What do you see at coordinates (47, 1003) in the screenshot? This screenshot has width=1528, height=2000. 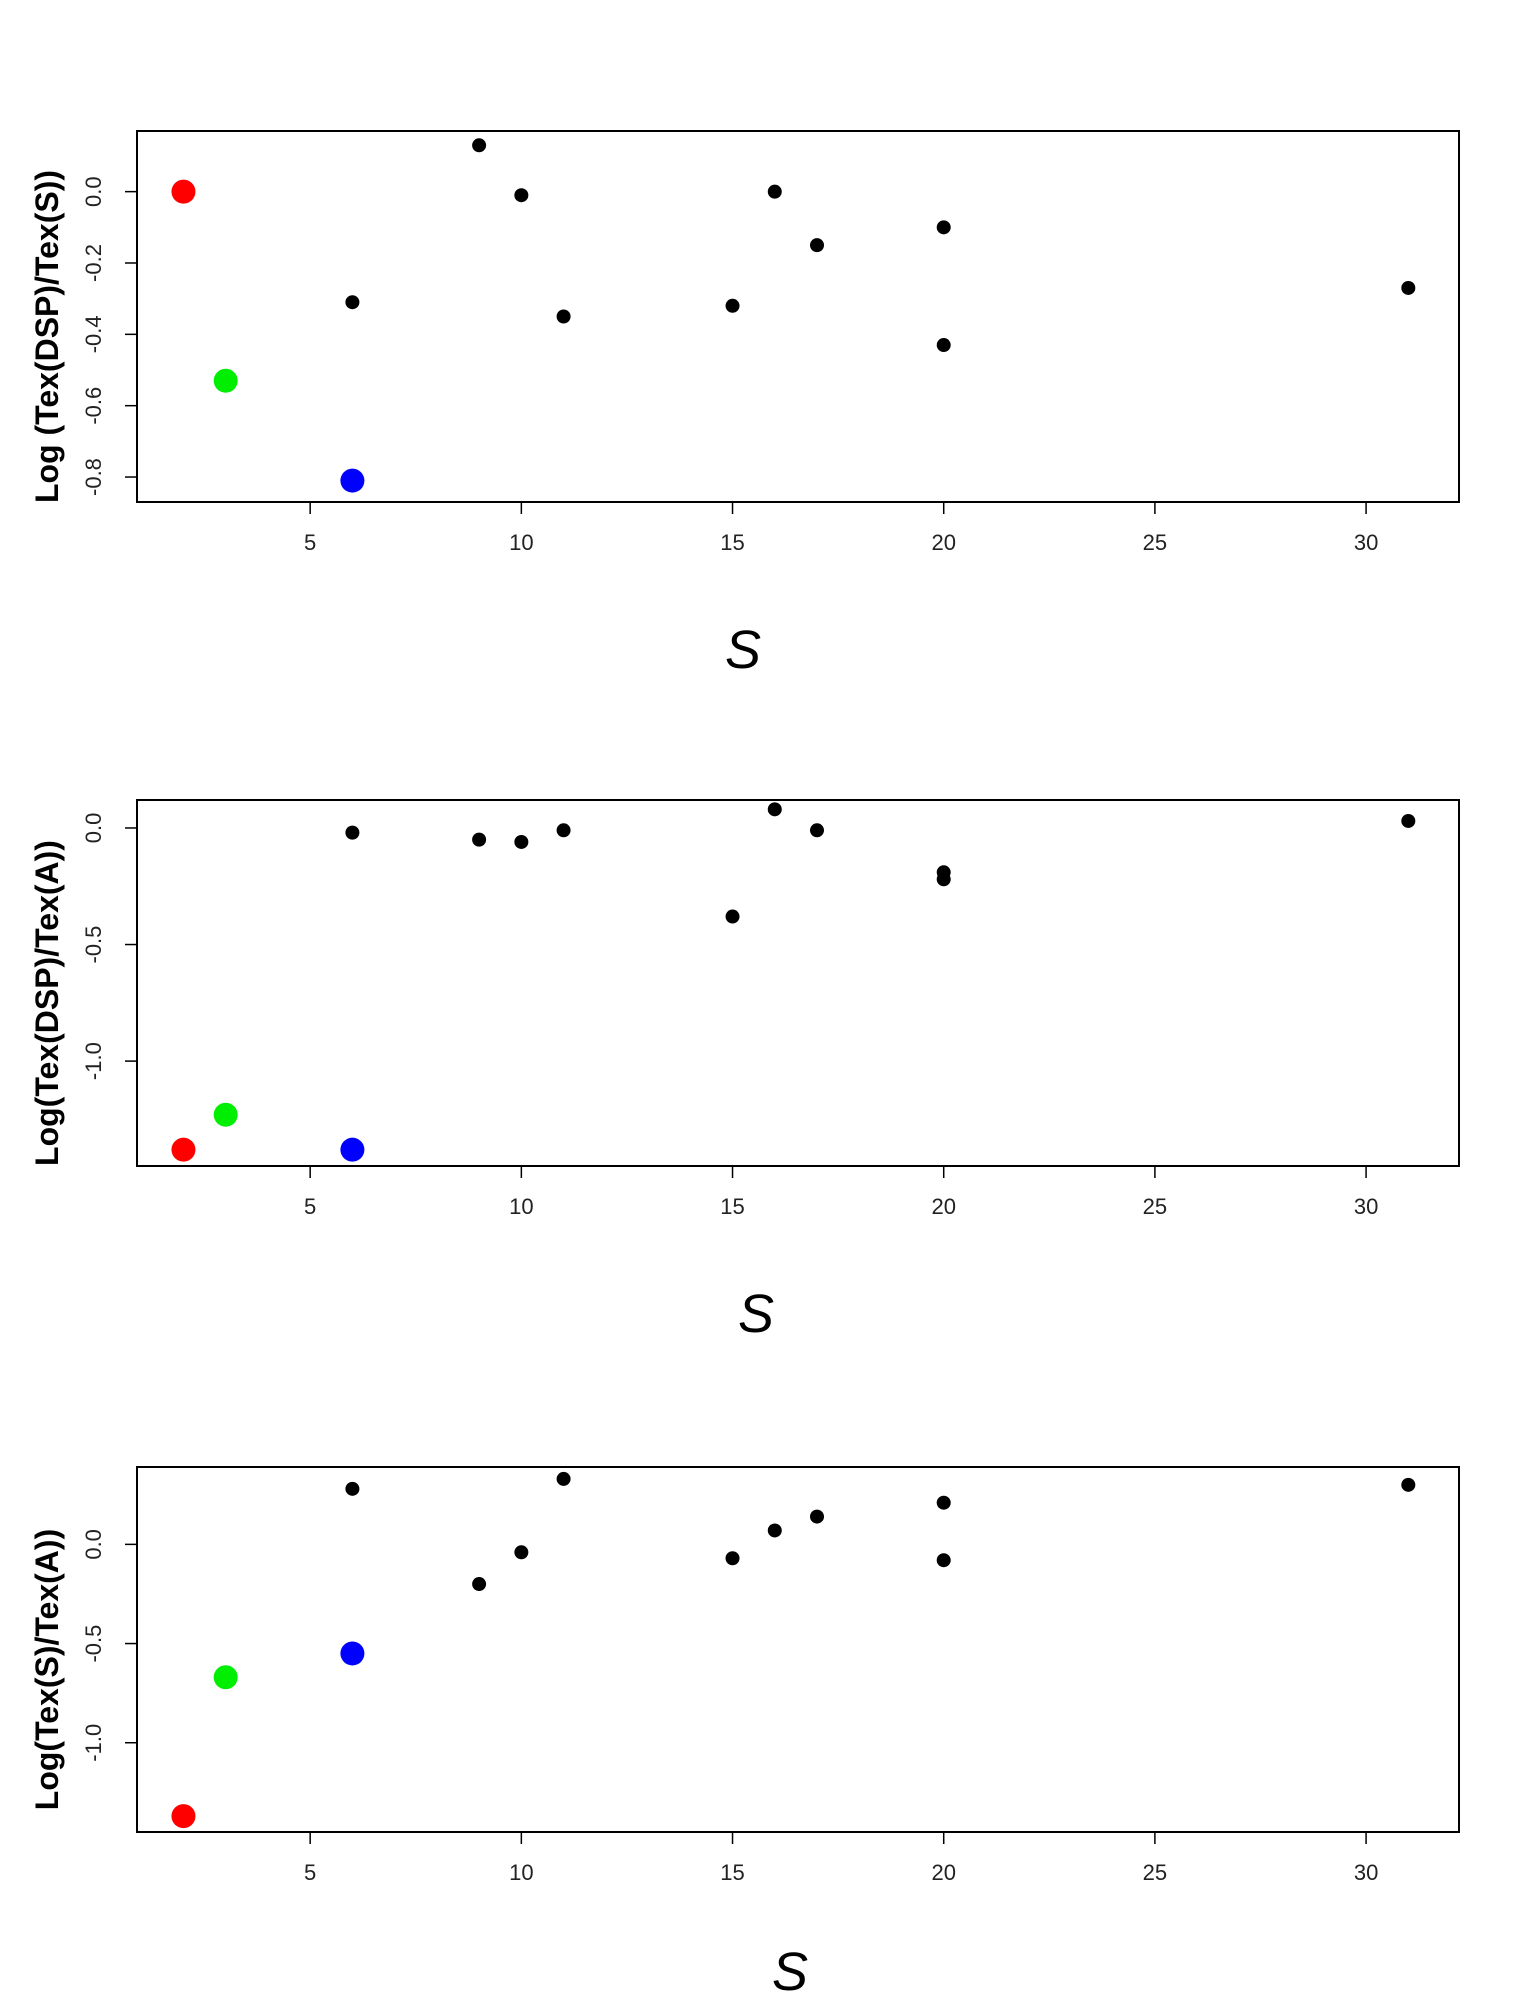 I see `y-axis-label: Log(Tex(DSP)/Tex(A))` at bounding box center [47, 1003].